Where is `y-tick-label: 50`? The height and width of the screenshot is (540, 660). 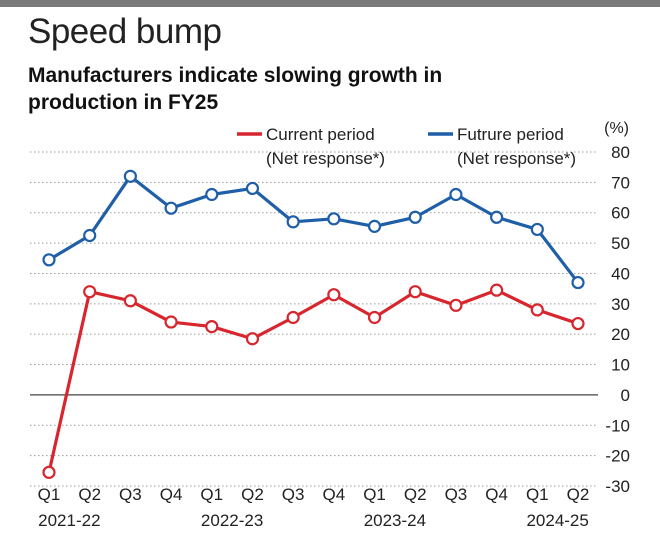 y-tick-label: 50 is located at coordinates (620, 243).